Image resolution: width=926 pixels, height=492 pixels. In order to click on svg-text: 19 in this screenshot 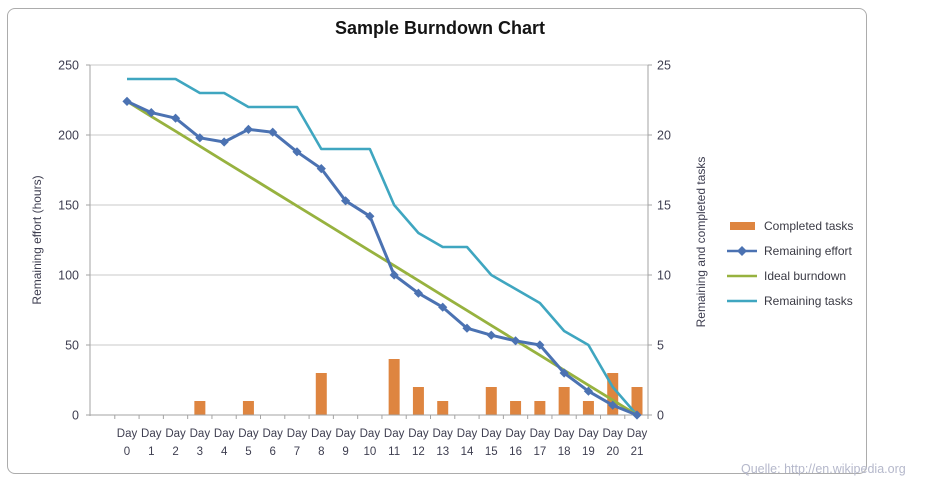, I will do `click(588, 452)`.